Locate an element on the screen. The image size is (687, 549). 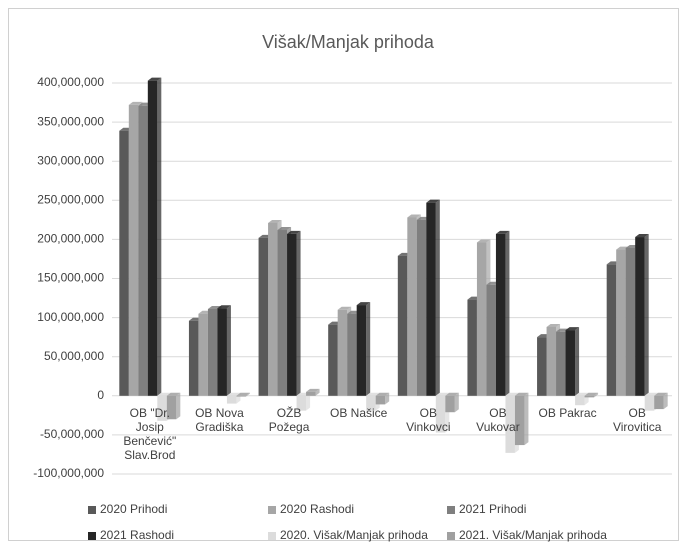
legend-label: 2021 Prihodi is located at coordinates (492, 509).